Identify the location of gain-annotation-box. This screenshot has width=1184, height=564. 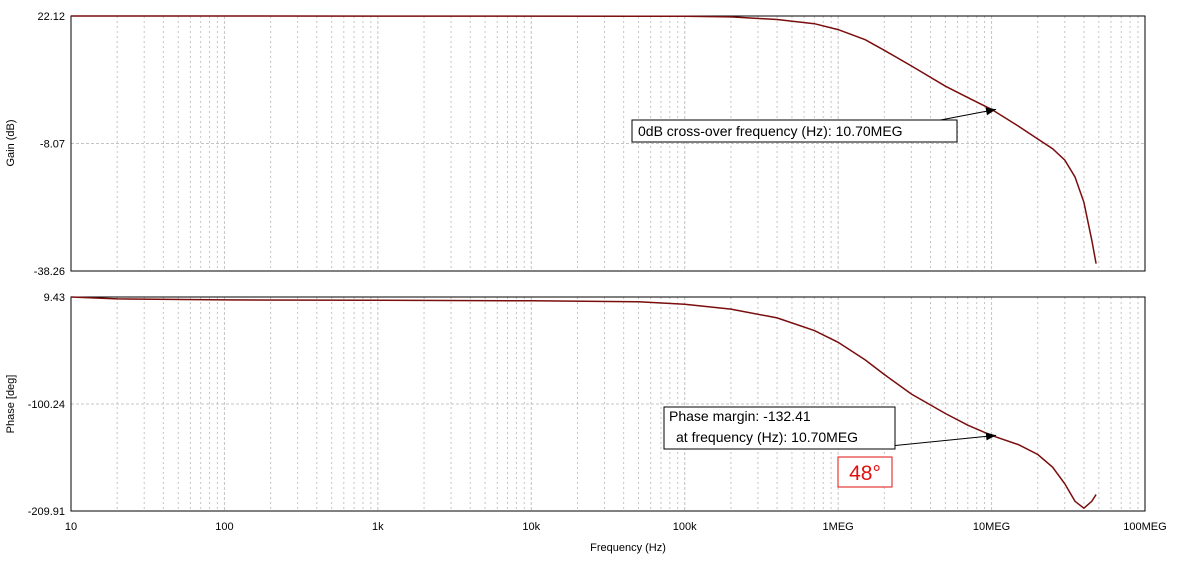
(794, 131).